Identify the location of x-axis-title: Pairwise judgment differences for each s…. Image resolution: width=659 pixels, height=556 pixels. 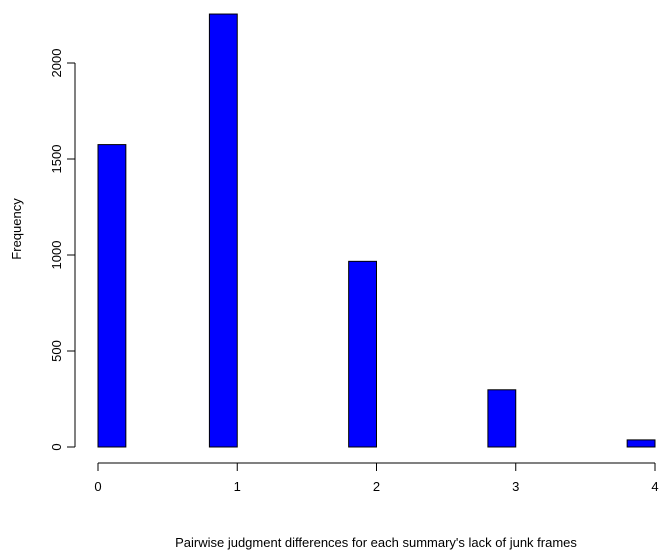
(376, 542).